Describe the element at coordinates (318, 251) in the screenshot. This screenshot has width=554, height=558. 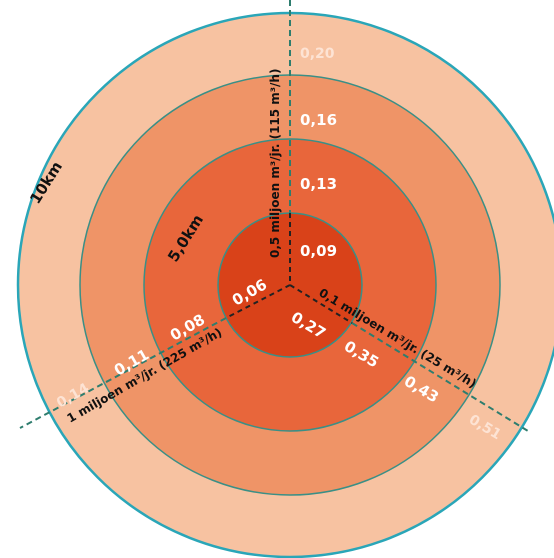
I see `vertical-value-1: 0,09` at that location.